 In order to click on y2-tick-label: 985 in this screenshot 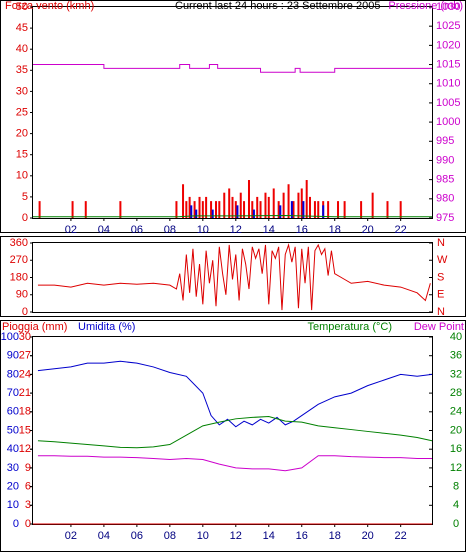, I will do `click(445, 180)`.